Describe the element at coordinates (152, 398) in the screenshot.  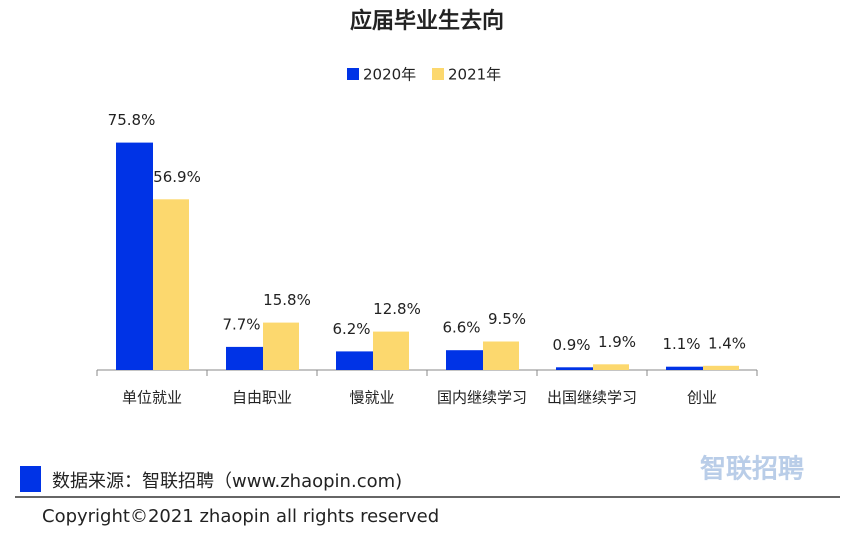
I see `x-tick-label: 单位就业` at that location.